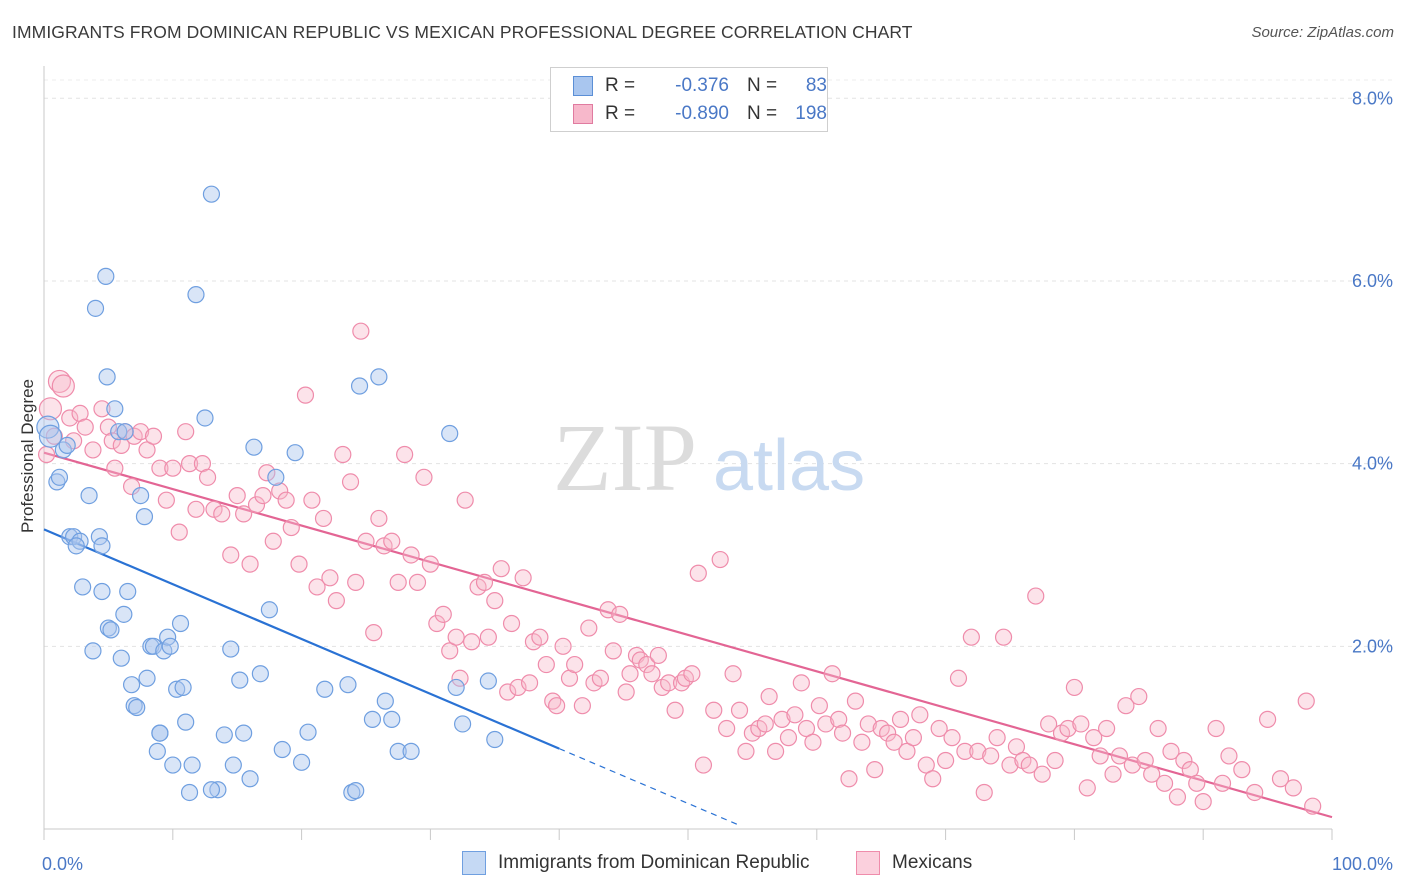 This screenshot has height=892, width=1406. What do you see at coordinates (474, 863) in the screenshot?
I see `bottom-legend-swatch-blue` at bounding box center [474, 863].